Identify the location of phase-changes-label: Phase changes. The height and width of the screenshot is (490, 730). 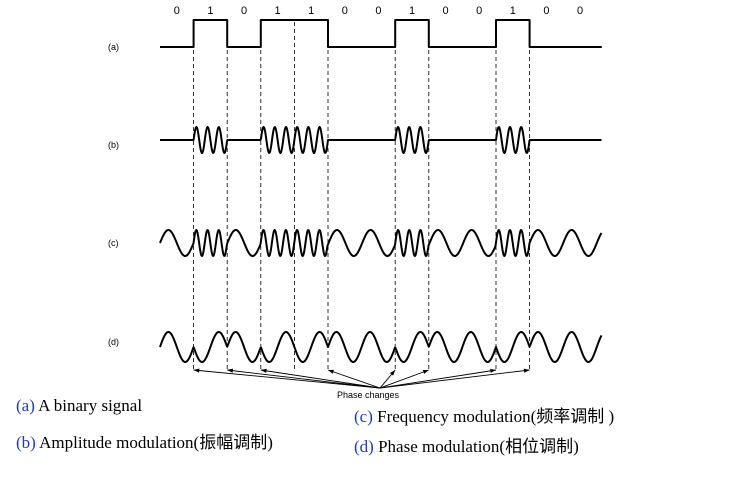
(368, 395).